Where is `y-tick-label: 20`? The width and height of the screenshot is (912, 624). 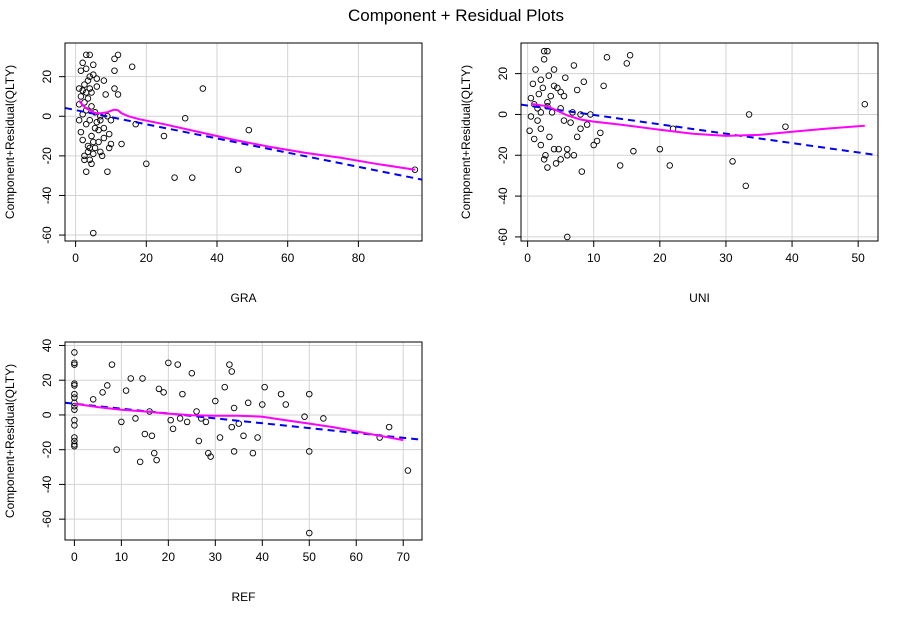
y-tick-label: 20 is located at coordinates (47, 380).